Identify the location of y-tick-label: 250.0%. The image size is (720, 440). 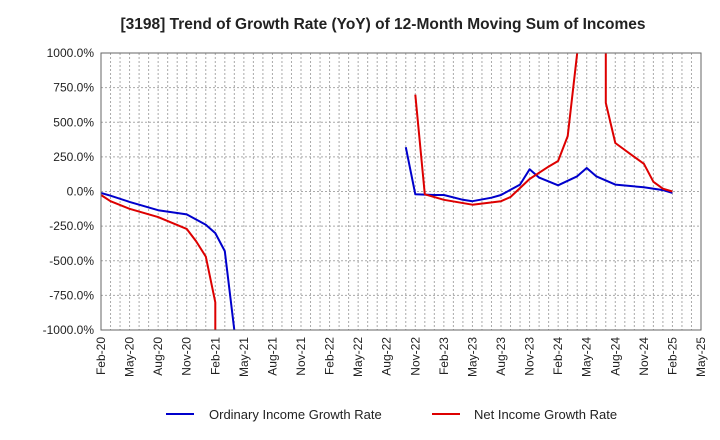
(73, 157).